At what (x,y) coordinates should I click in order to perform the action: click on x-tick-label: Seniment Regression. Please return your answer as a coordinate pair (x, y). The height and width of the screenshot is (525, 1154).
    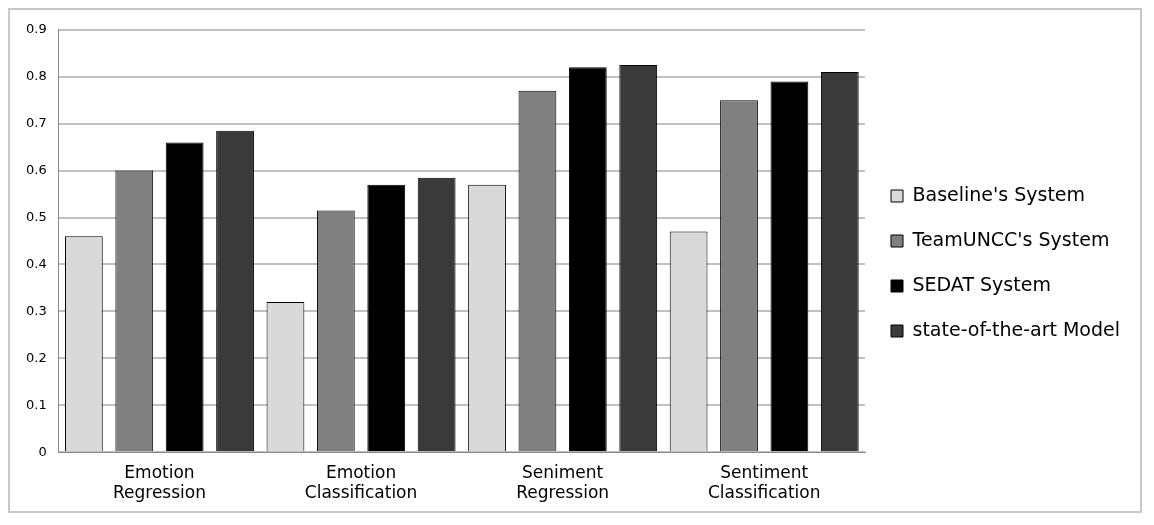
    Looking at the image, I should click on (563, 482).